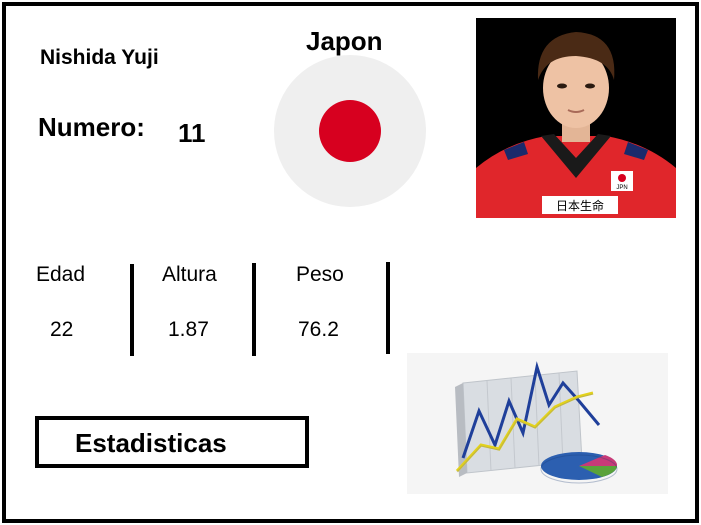 The height and width of the screenshot is (525, 701). Describe the element at coordinates (344, 41) in the screenshot. I see `country-name: Japon` at that location.